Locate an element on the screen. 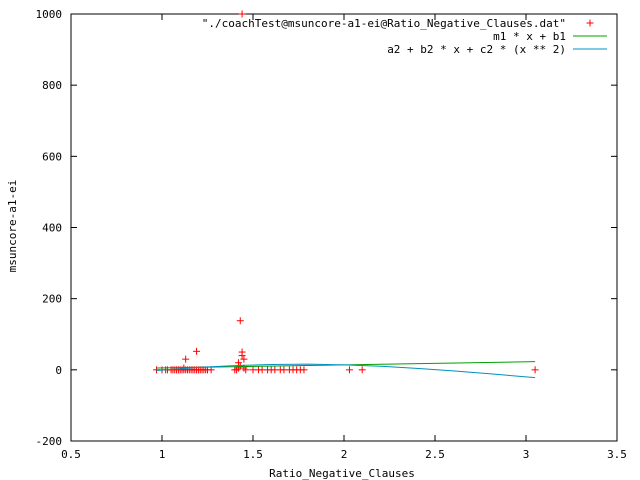 The image size is (640, 480). y-tick-label: 800 is located at coordinates (52, 85).